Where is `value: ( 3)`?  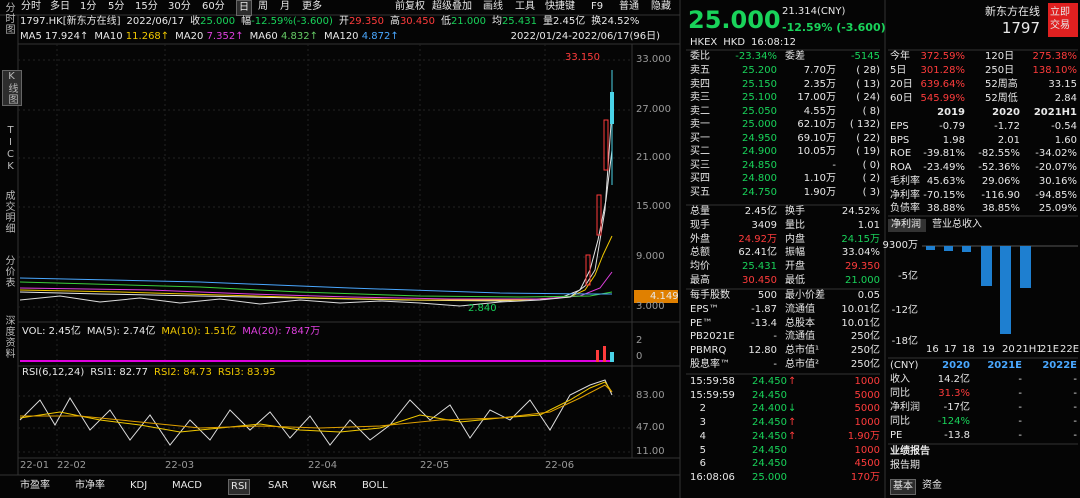
value: ( 3) is located at coordinates (871, 192).